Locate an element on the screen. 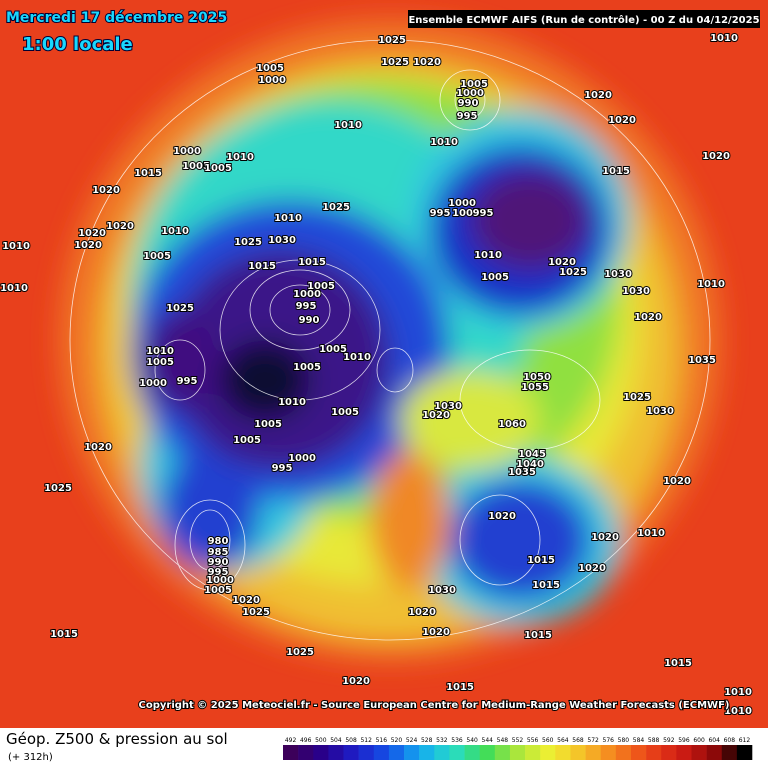 This screenshot has width=768, height=768. legend-label: 584 is located at coordinates (639, 740).